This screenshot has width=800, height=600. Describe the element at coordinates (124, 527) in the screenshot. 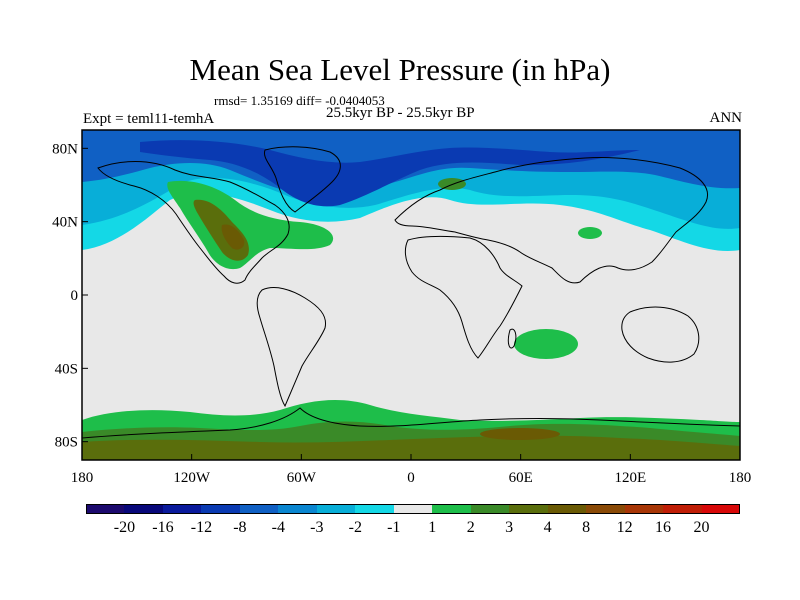

I see `colorbar-label: -20` at that location.